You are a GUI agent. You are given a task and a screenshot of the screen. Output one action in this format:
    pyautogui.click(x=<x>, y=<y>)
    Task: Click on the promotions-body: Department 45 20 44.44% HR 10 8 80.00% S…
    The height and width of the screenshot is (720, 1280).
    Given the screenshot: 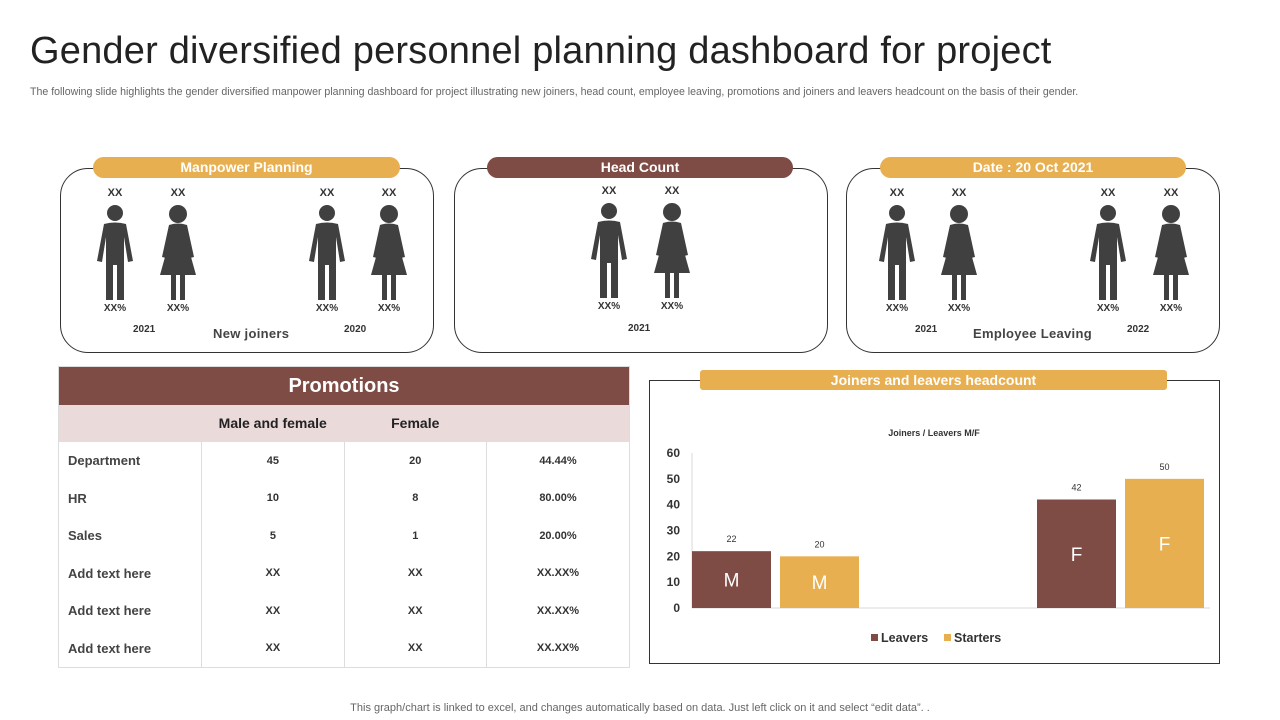 What is the action you would take?
    pyautogui.click(x=344, y=554)
    